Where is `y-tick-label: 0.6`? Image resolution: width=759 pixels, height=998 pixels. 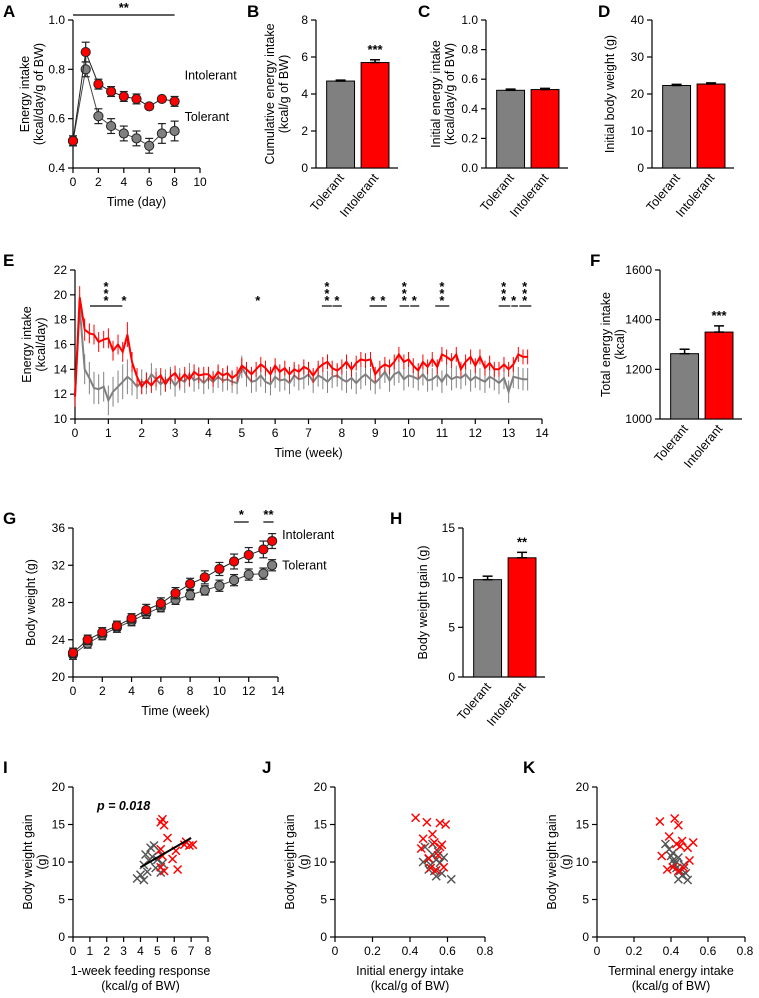 y-tick-label: 0.6 is located at coordinates (469, 79).